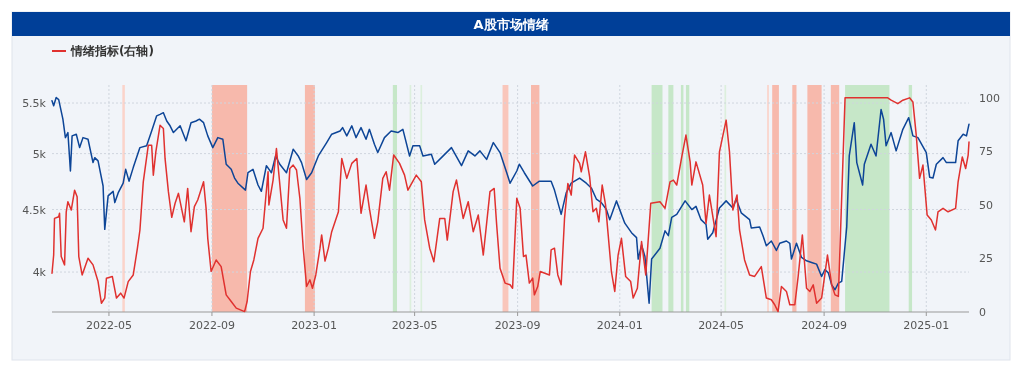 This screenshot has width=1023, height=367. Describe the element at coordinates (517, 325) in the screenshot. I see `x-tick-label: 2023-09` at that location.